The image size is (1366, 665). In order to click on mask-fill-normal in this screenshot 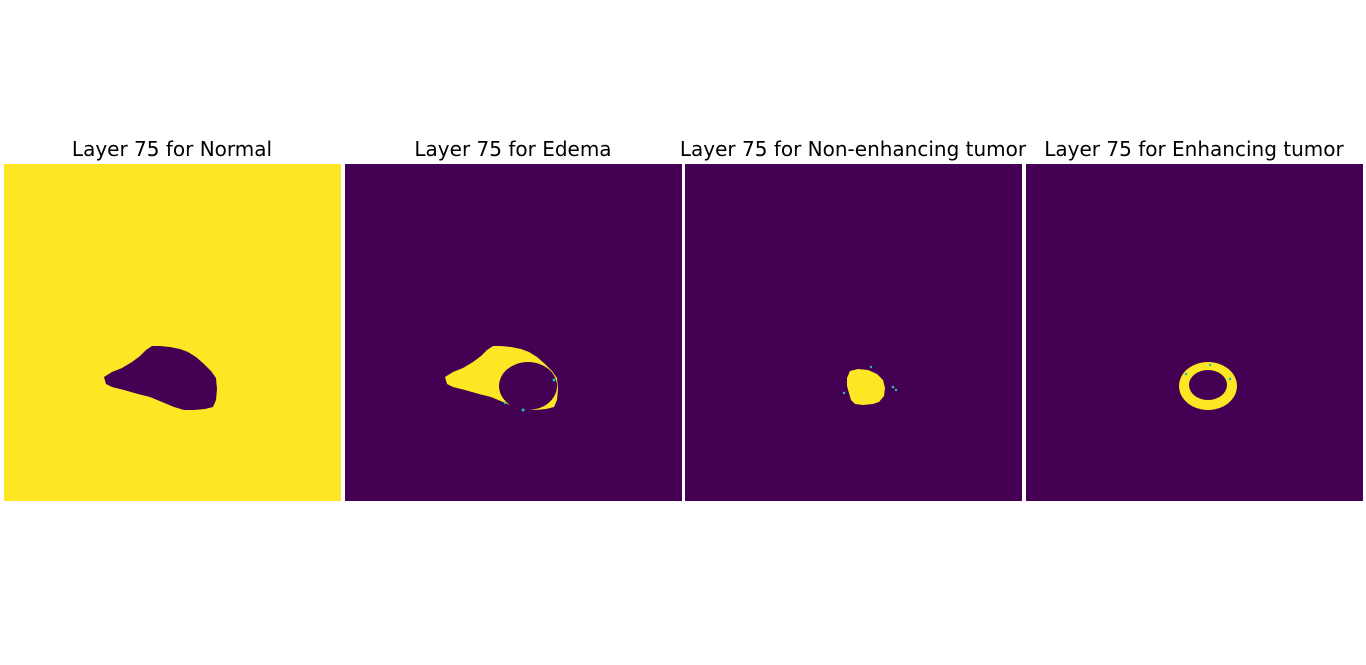, I will do `click(172, 332)`.